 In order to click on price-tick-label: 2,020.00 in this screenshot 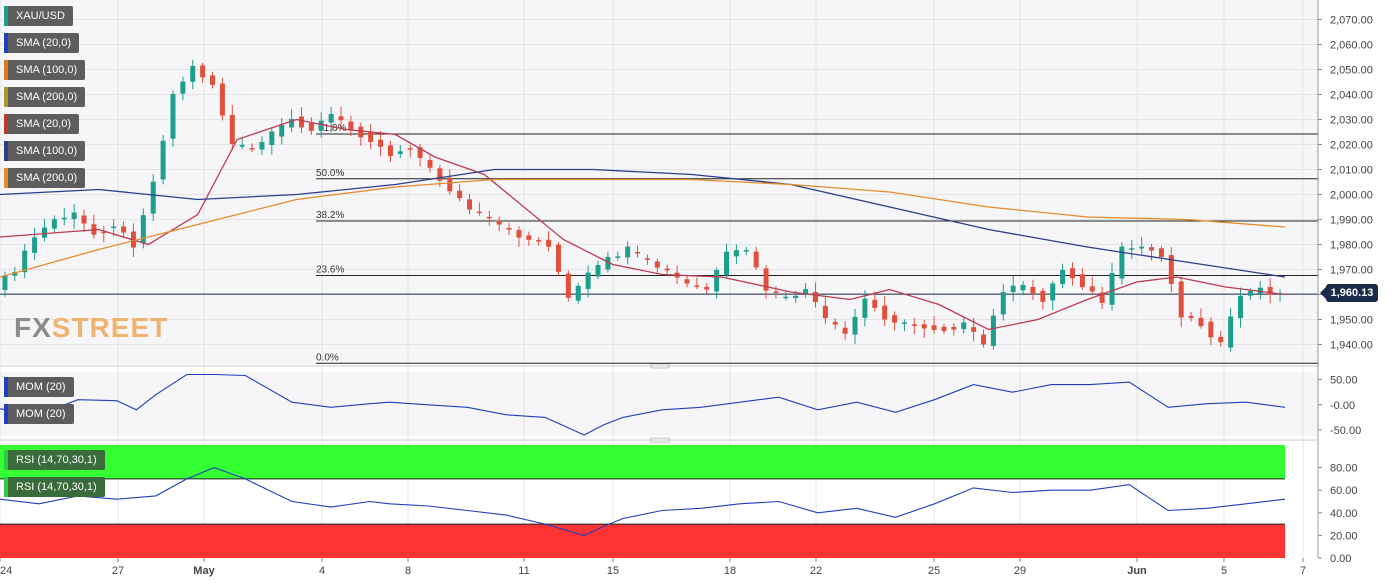, I will do `click(1351, 146)`.